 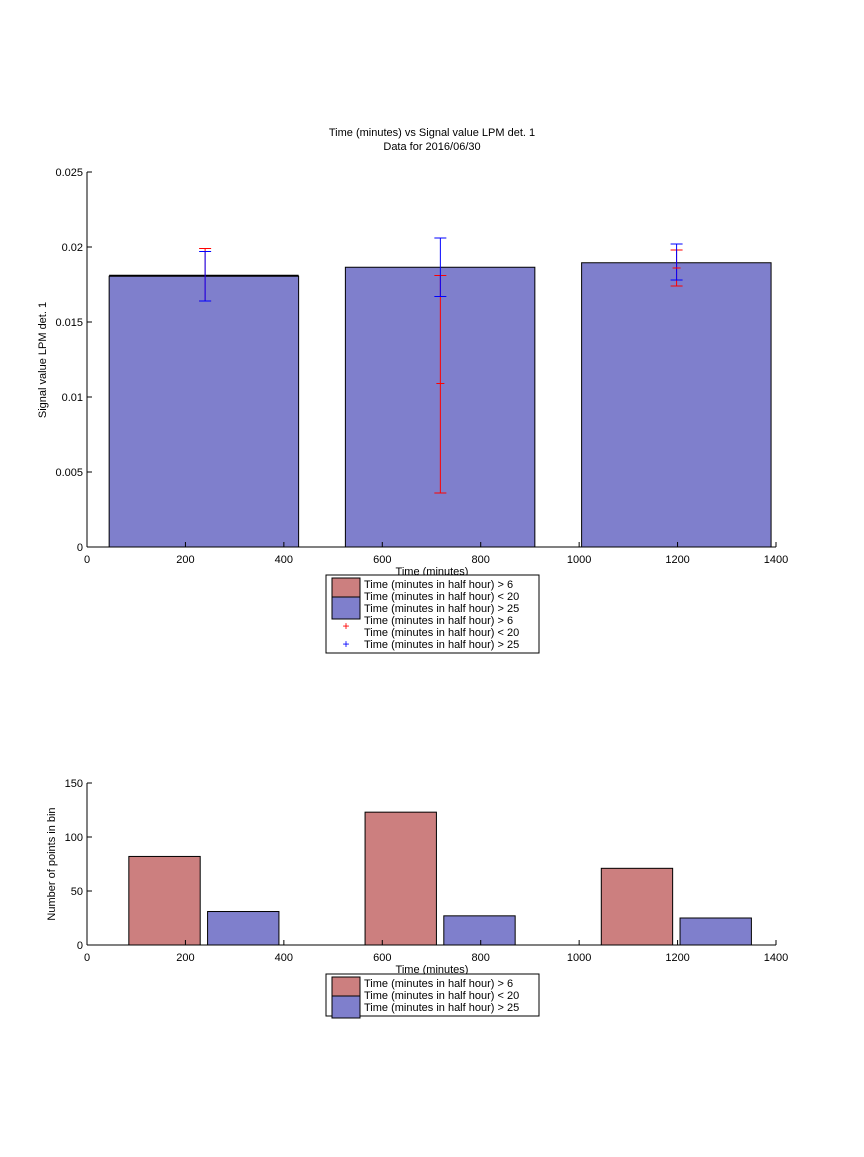 I want to click on x-axis-label: Time (minutes), so click(x=432, y=970).